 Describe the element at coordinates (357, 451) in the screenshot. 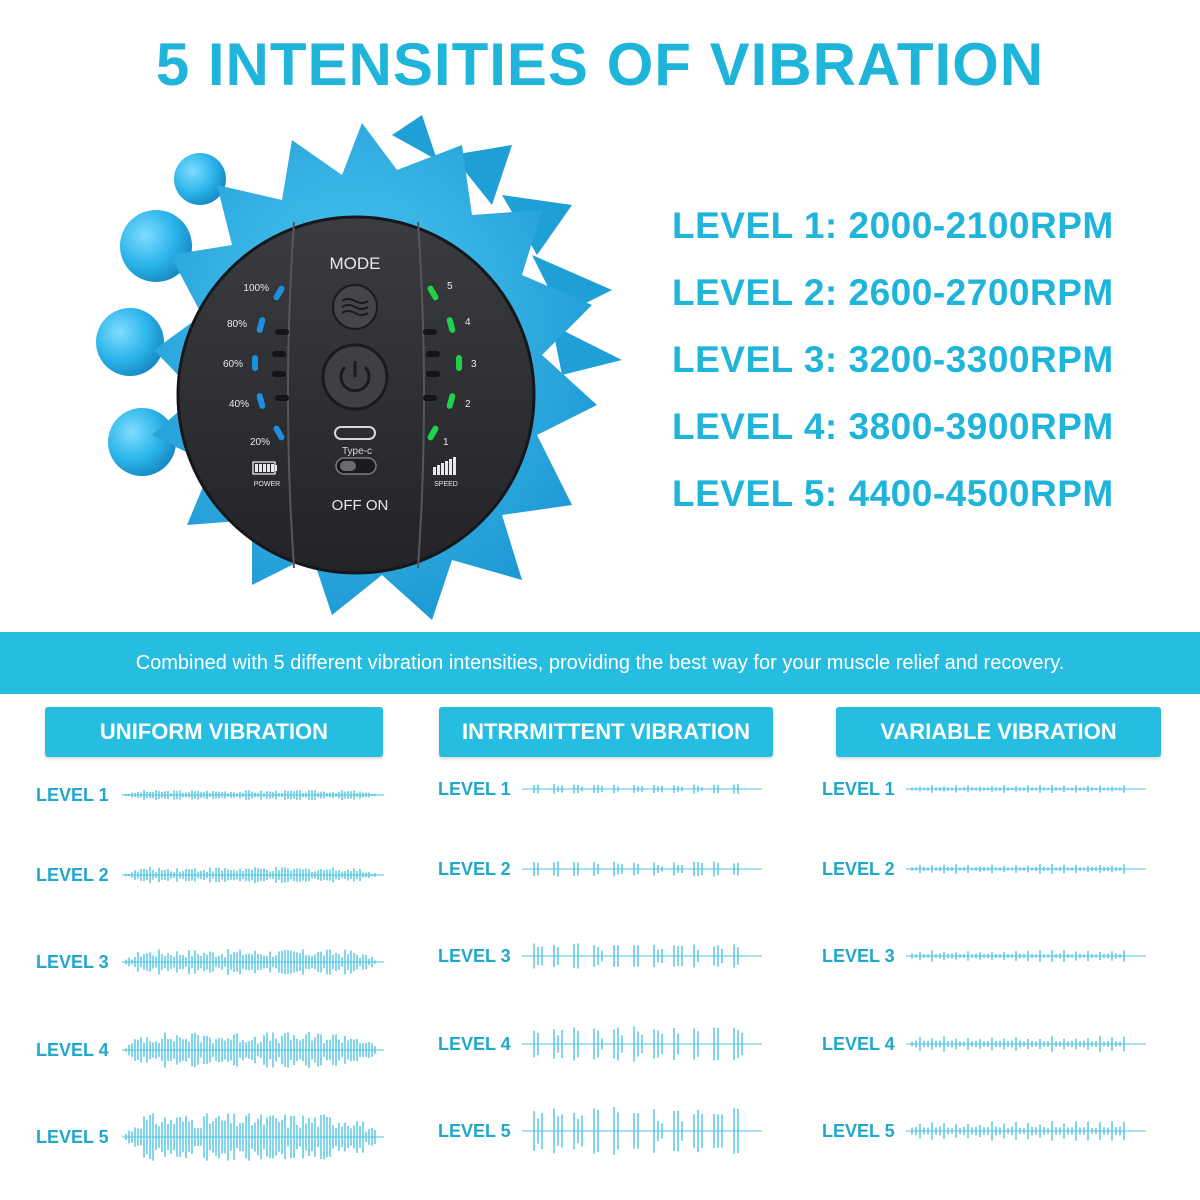

I see `type-c-label: Type-c` at that location.